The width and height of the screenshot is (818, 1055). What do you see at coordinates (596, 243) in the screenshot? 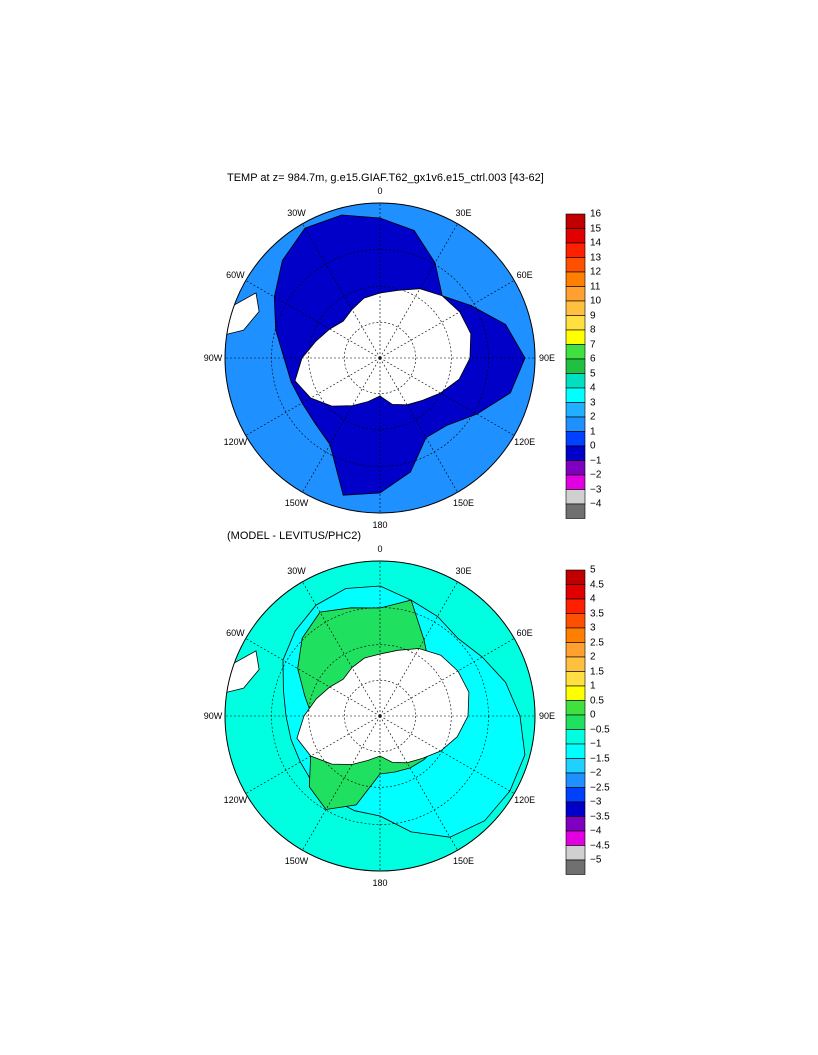
I see `colorbar-label: 14` at bounding box center [596, 243].